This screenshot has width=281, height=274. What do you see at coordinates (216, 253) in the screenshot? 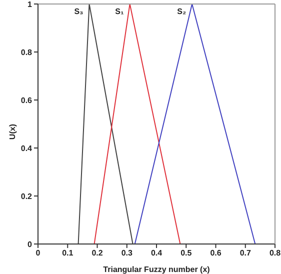
I see `x-tick-label: 0.6` at bounding box center [216, 253].